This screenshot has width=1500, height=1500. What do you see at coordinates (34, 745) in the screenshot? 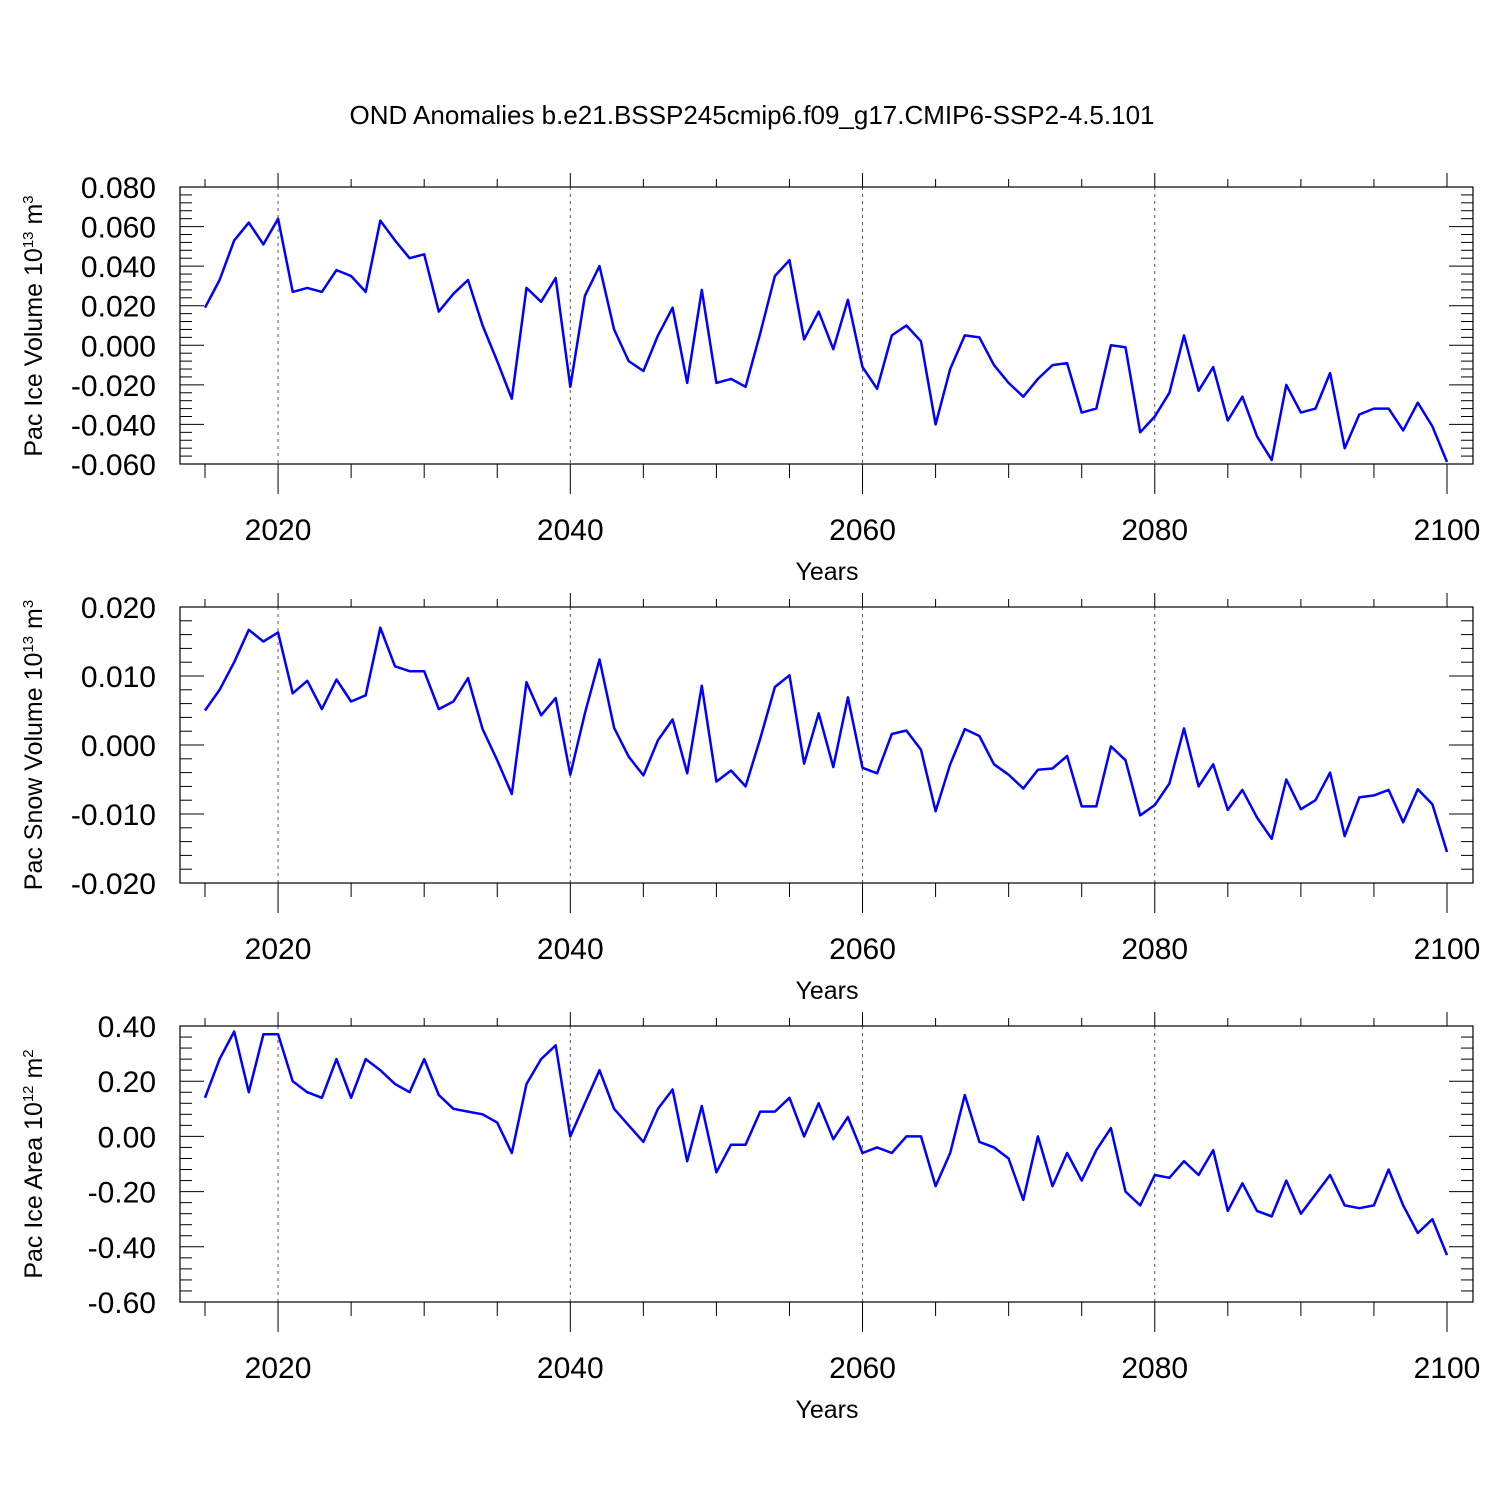
I see `y-axis-label: Pac Snow Volume 1013 m3` at bounding box center [34, 745].